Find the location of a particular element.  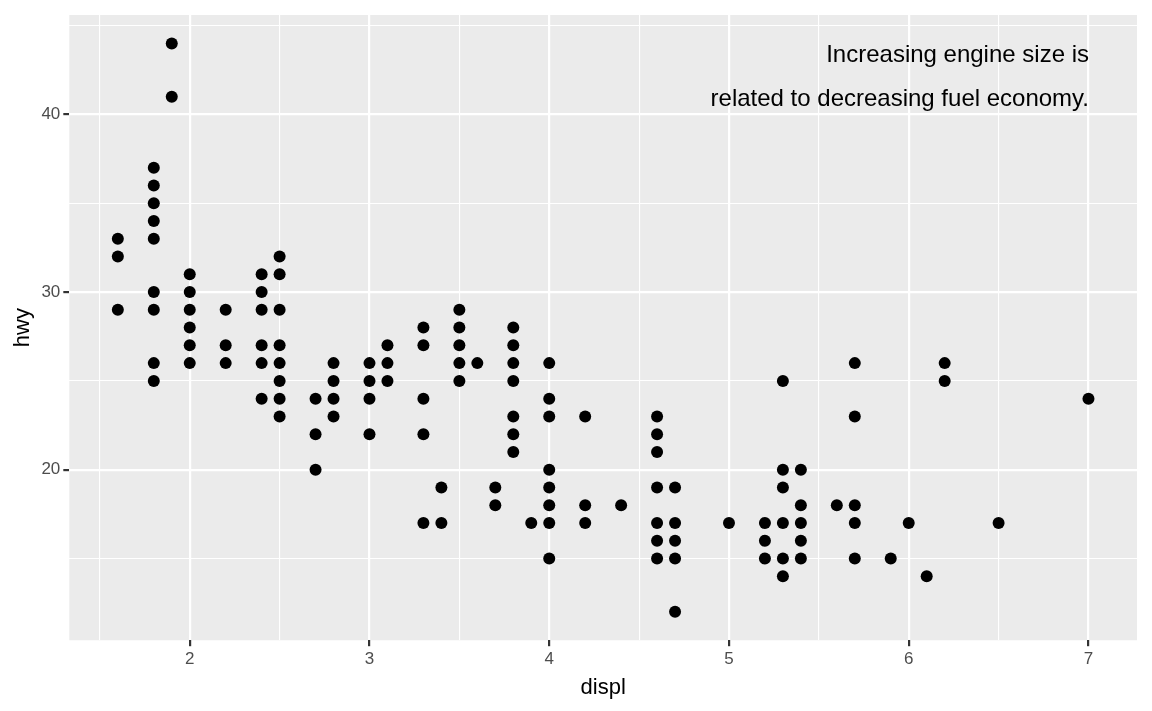

x-axis-title: displ is located at coordinates (603, 686).